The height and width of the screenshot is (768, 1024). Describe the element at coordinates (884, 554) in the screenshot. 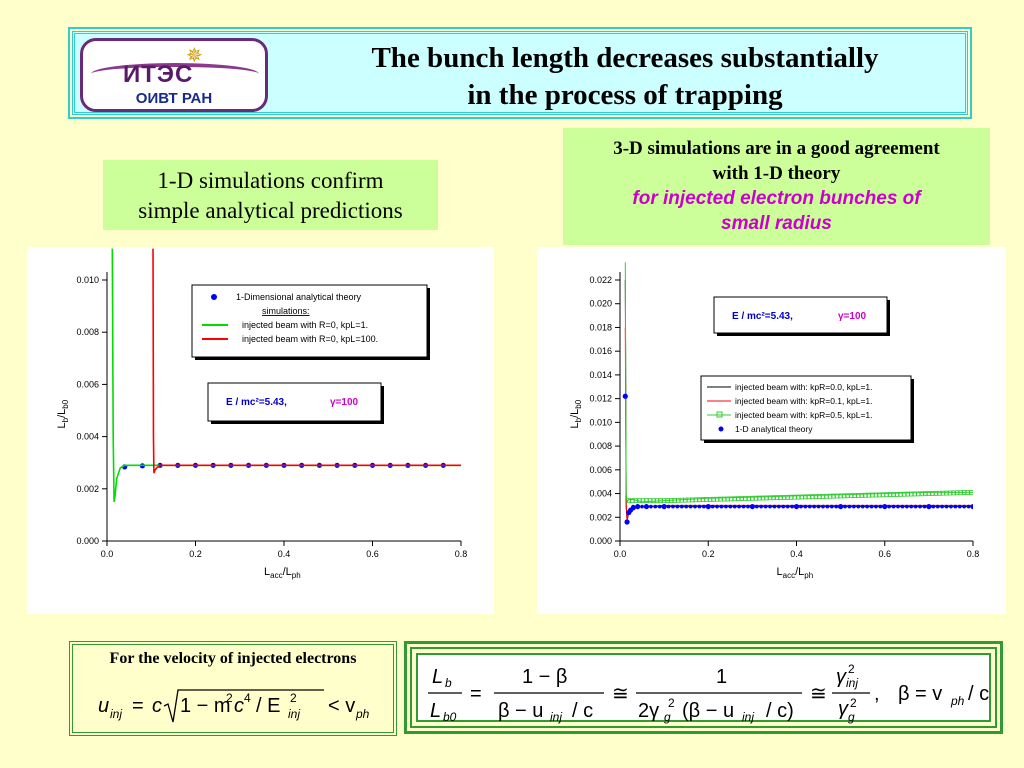

I see `x-tick-label: 0.6` at that location.